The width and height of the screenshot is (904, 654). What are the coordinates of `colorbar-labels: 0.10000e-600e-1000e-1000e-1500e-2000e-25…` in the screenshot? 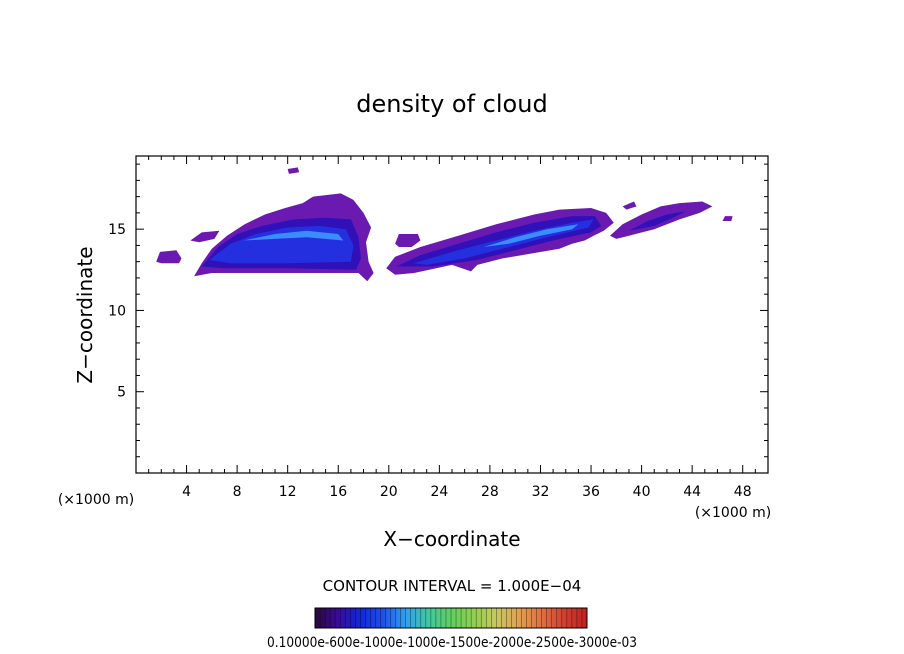 It's located at (452, 643).